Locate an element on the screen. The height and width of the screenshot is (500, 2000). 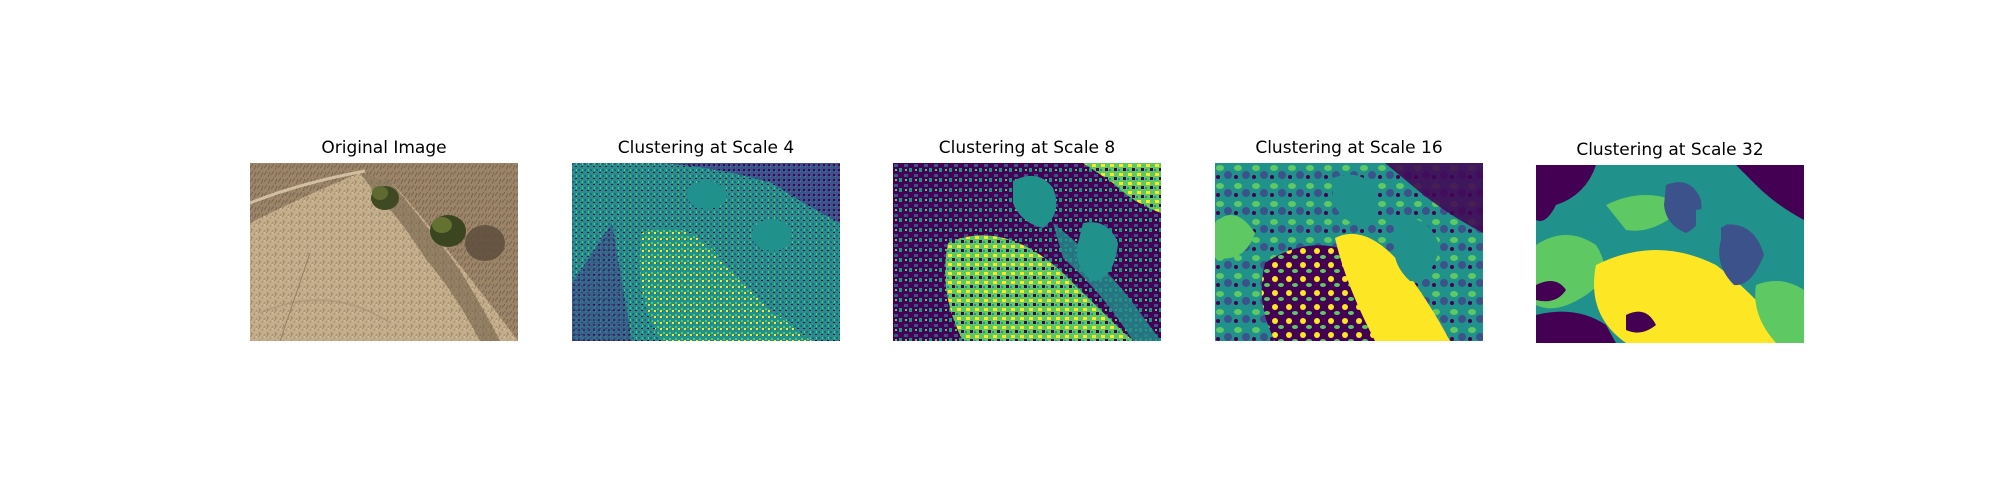
panel-title: Clustering at Scale 16 is located at coordinates (1349, 148).